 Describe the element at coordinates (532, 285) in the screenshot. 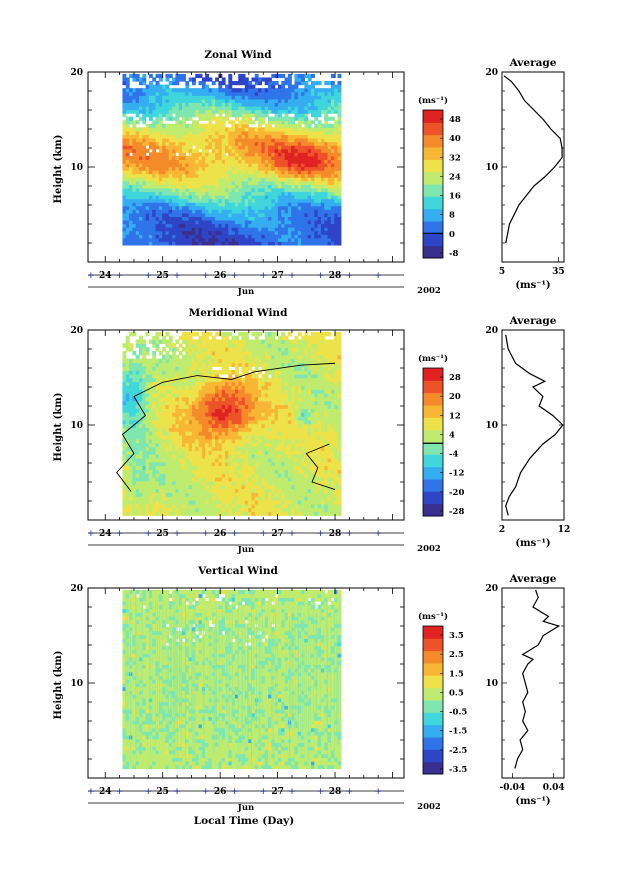

I see `profile-x-label: (ms⁻¹)` at that location.